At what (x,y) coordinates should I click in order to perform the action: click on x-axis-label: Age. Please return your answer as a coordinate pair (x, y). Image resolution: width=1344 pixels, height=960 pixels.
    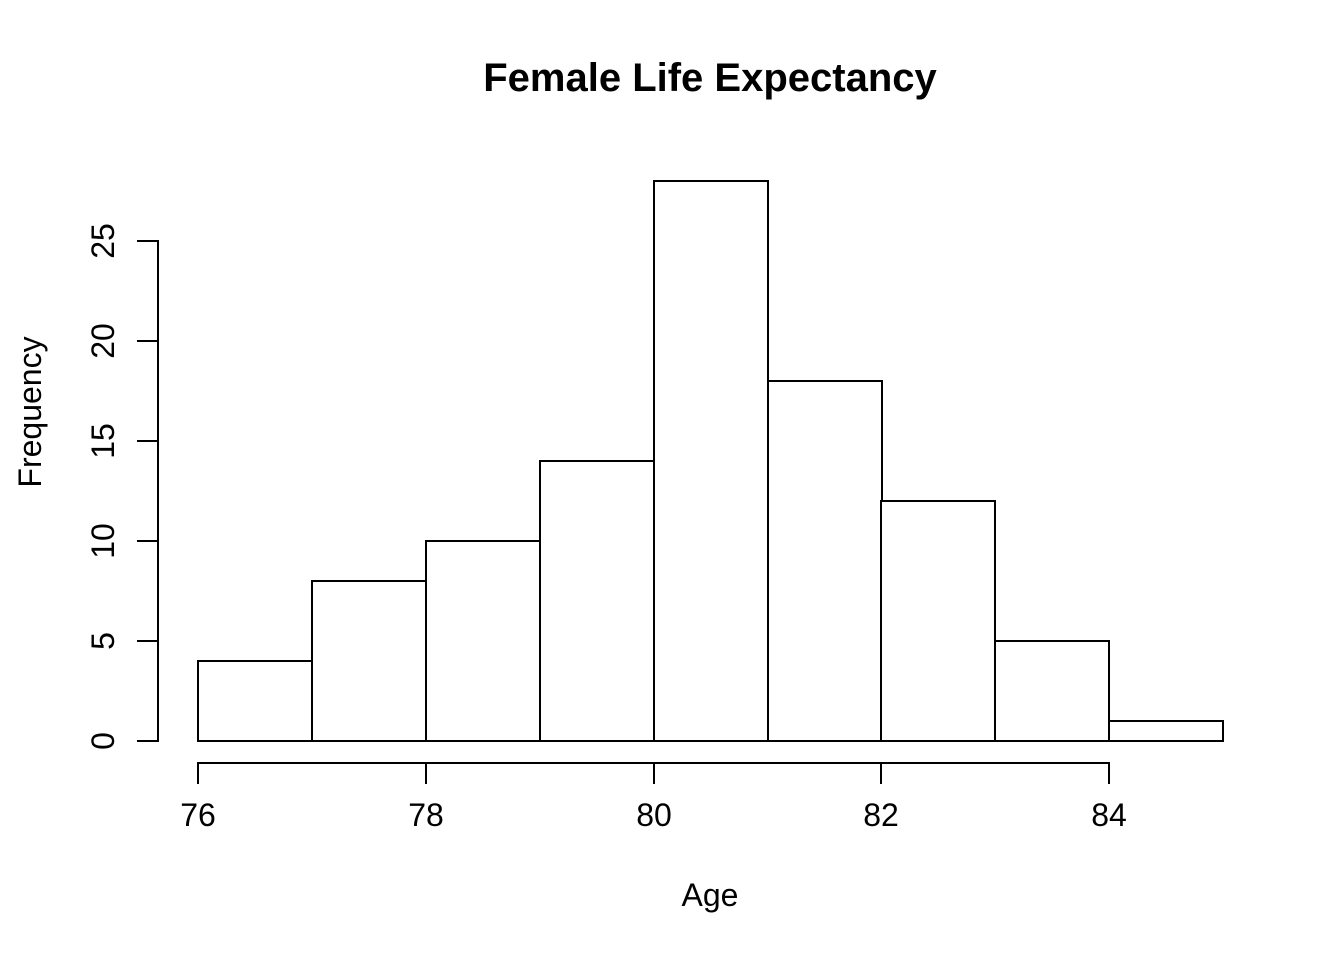
    Looking at the image, I should click on (710, 895).